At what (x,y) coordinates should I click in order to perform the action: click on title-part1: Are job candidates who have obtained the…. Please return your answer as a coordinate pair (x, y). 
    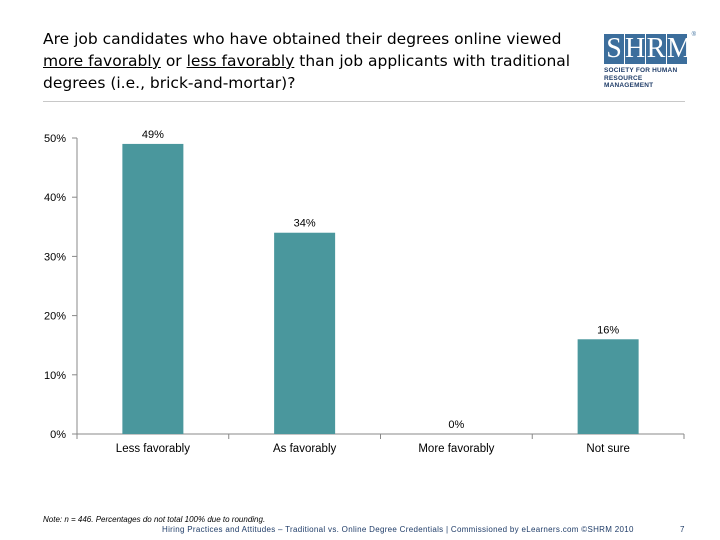
    Looking at the image, I should click on (302, 39).